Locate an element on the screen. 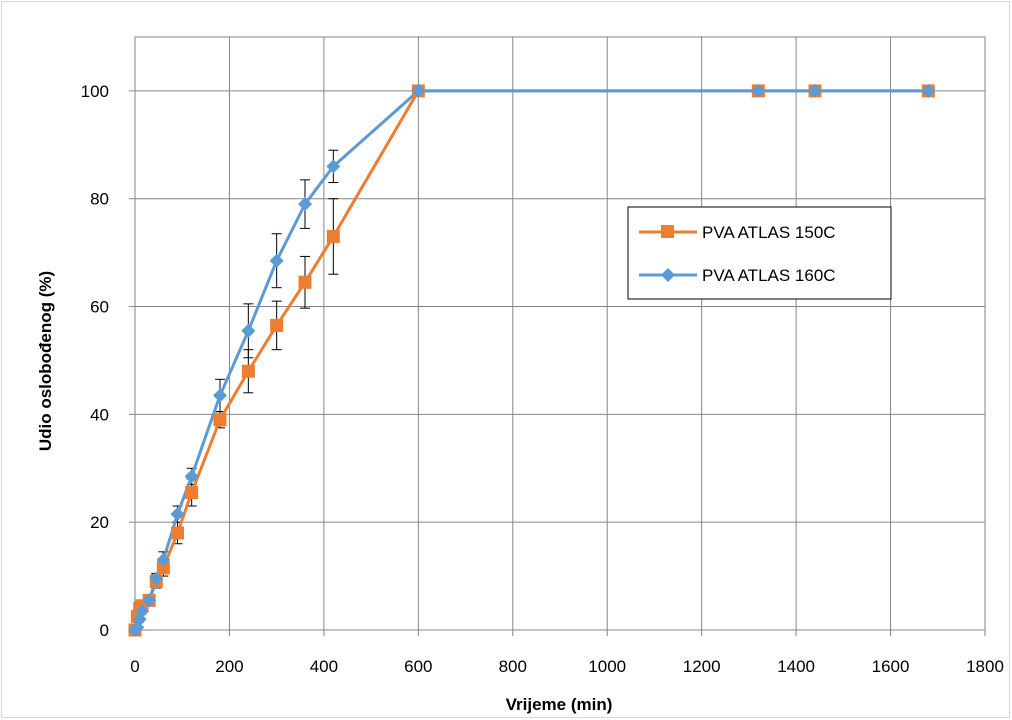 The height and width of the screenshot is (720, 1012). legend-label-150c: PVA ATLAS 150C is located at coordinates (769, 232).